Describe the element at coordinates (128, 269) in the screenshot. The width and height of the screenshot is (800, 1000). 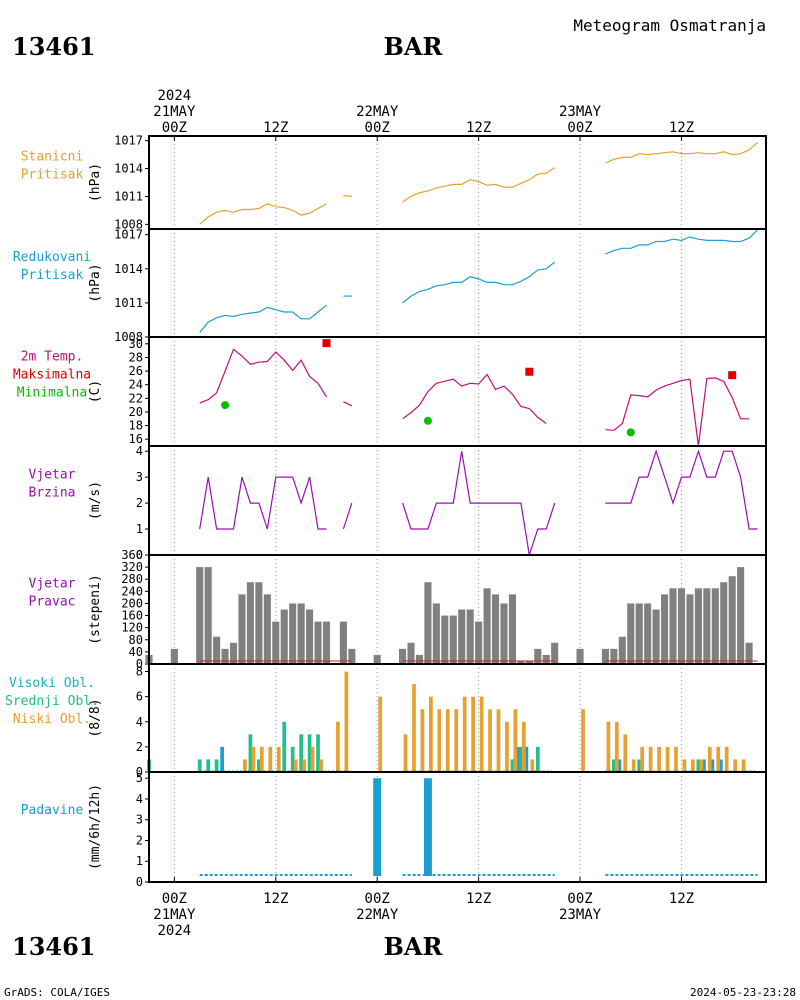
I see `y-tick-label: 1014` at that location.